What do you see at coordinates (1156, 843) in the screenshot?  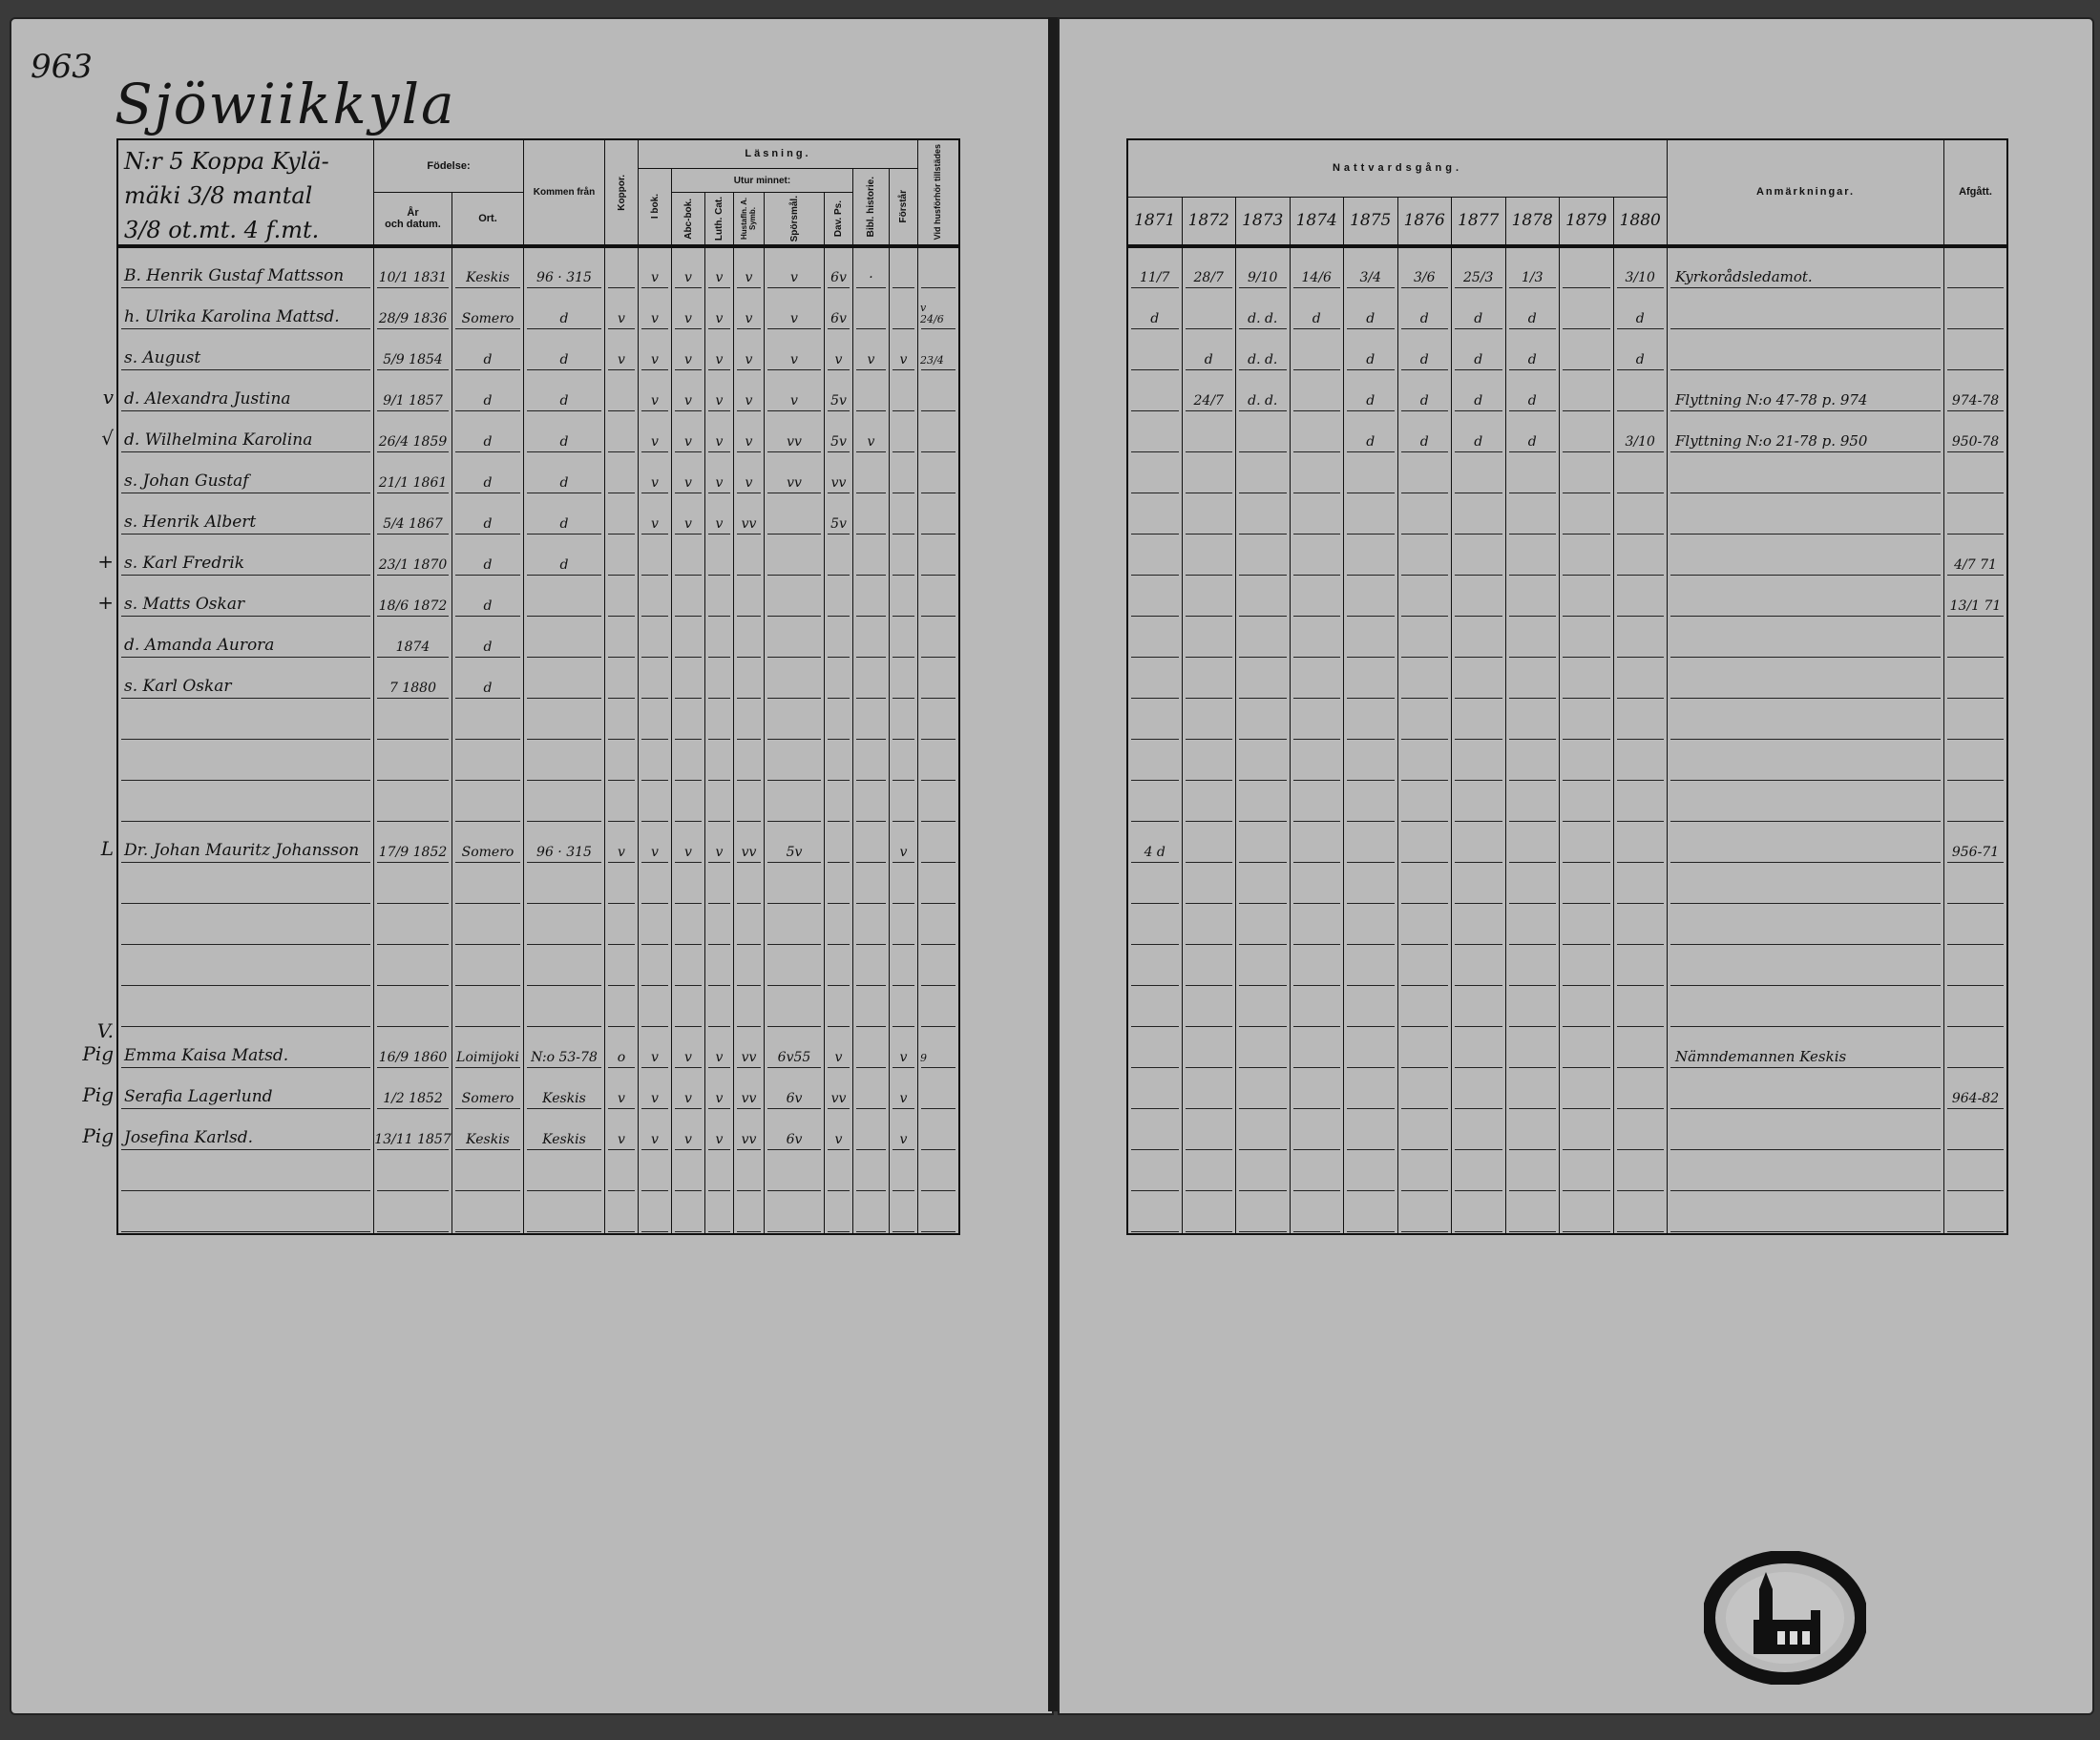 I see `communion-entry: 4 d` at bounding box center [1156, 843].